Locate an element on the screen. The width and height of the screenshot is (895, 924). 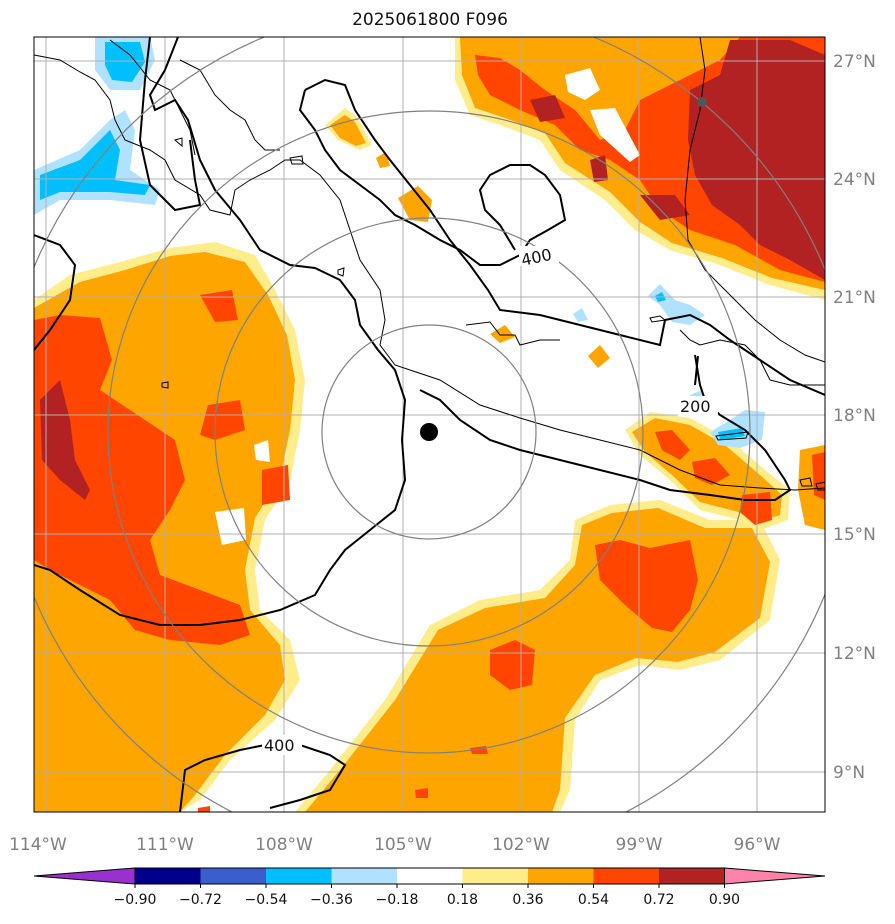
lat-tick: 12°N is located at coordinates (854, 654).